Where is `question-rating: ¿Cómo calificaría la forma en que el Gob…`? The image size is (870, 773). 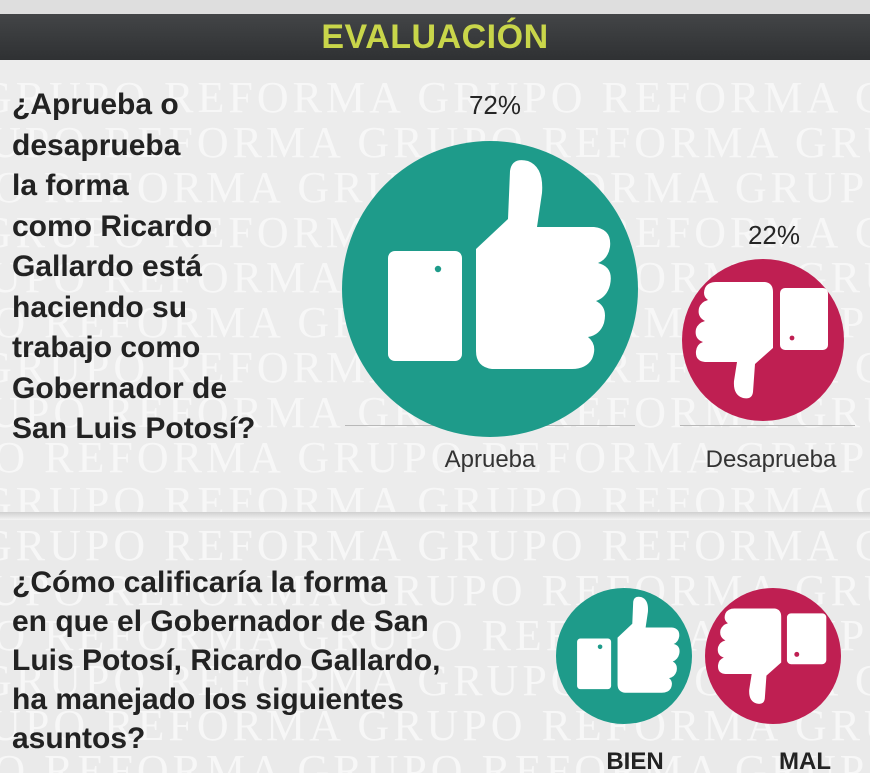 question-rating: ¿Cómo calificaría la forma en que el Gob… is located at coordinates (226, 660).